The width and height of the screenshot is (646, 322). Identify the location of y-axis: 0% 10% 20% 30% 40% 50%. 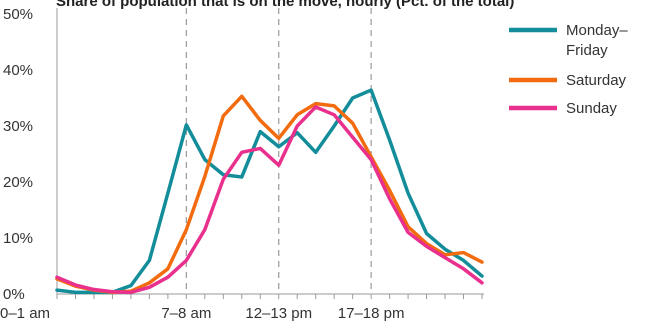
(30, 154).